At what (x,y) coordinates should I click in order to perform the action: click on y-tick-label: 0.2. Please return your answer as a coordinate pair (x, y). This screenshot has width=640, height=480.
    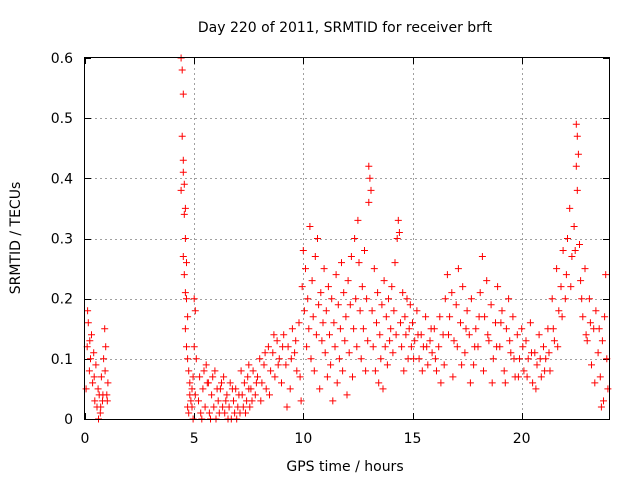
    Looking at the image, I should click on (62, 300).